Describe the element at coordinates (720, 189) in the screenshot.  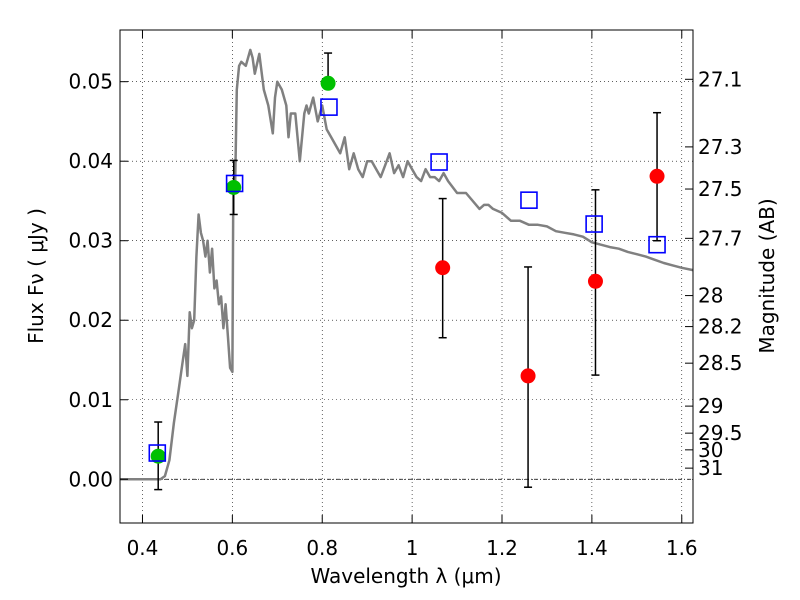
I see `y2-tick-label: 27.5` at that location.